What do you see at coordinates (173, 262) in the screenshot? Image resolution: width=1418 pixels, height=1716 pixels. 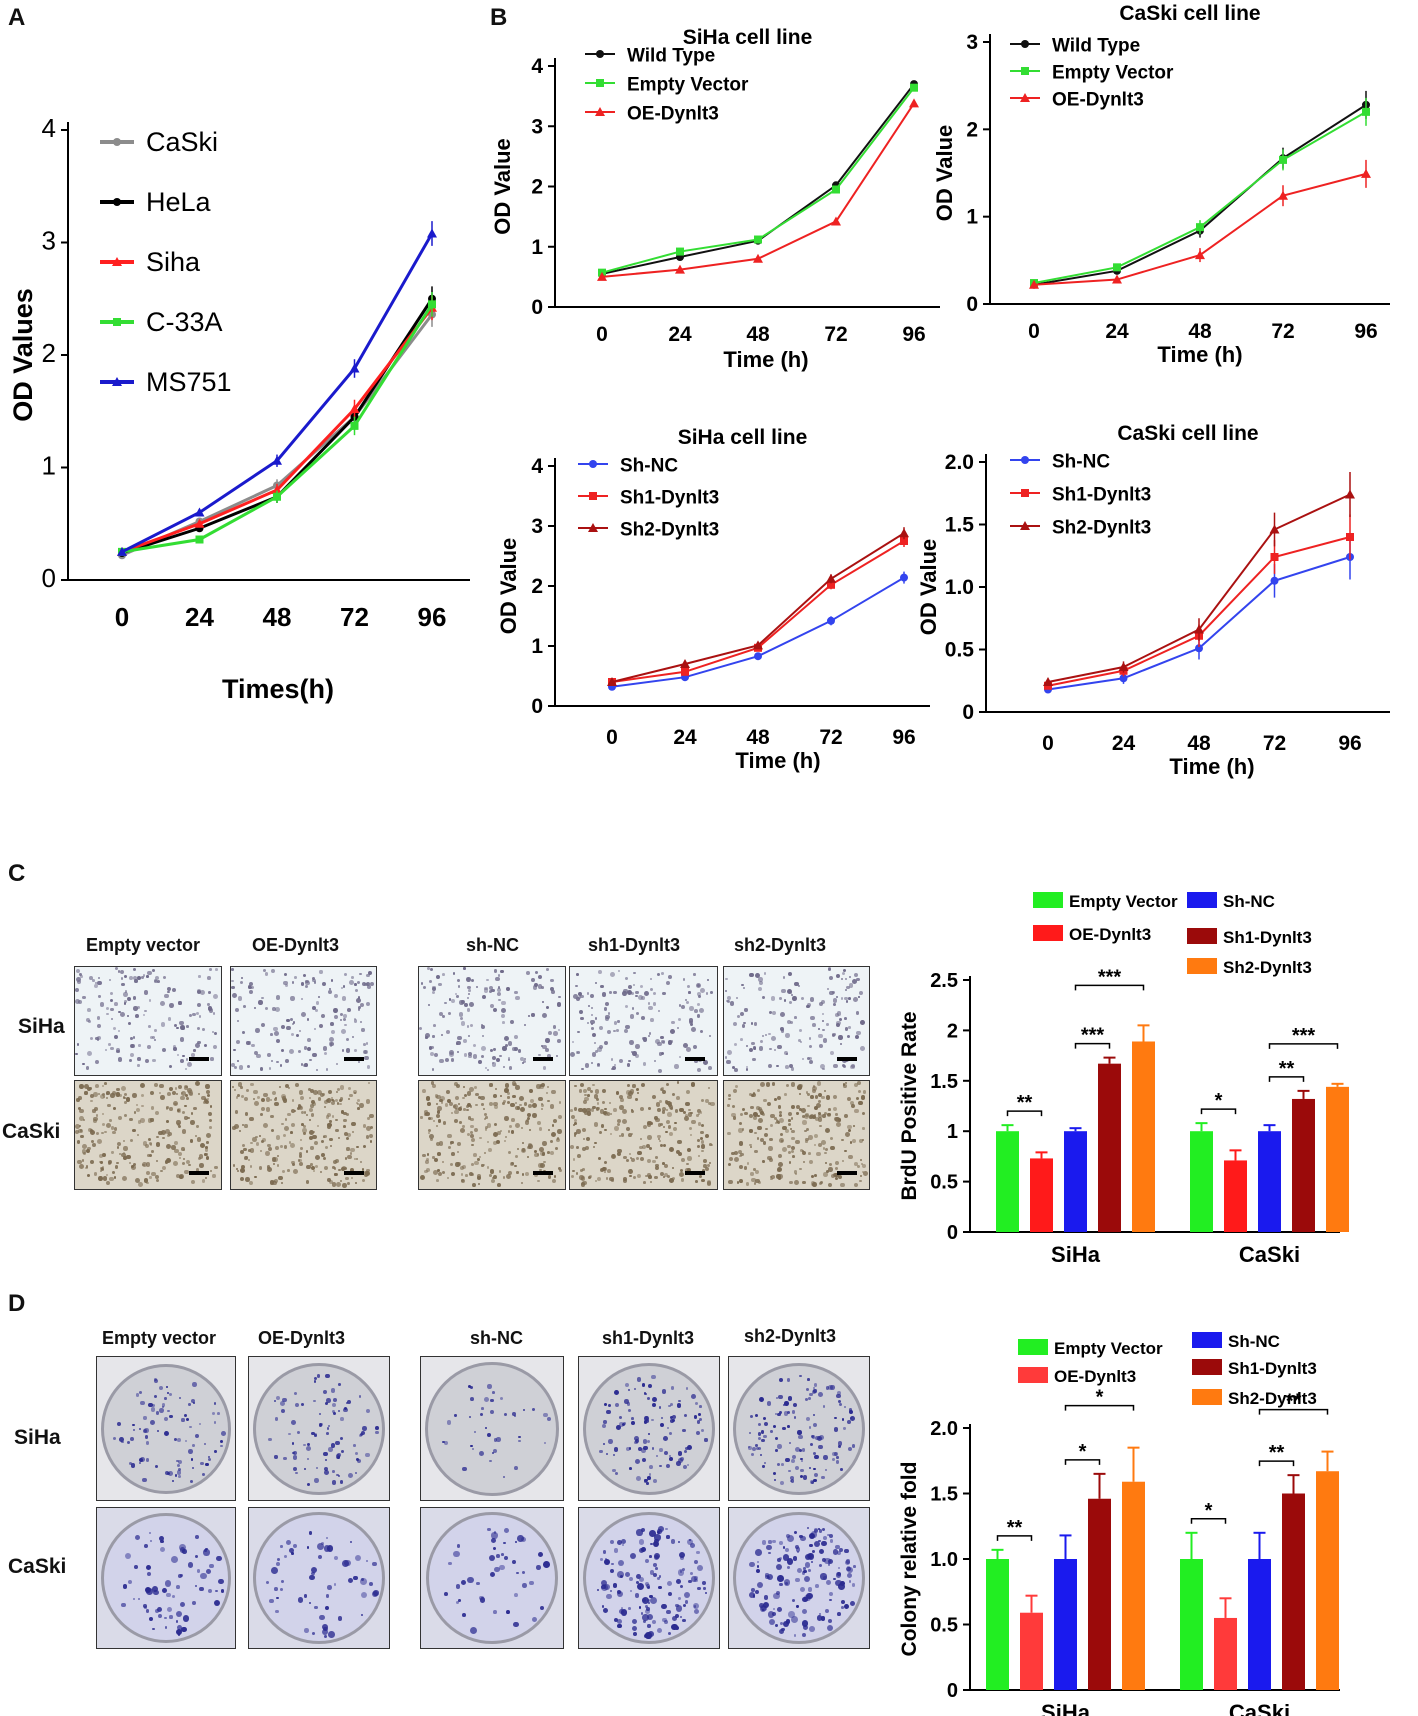 I see `a-legend-label-2: Siha` at bounding box center [173, 262].